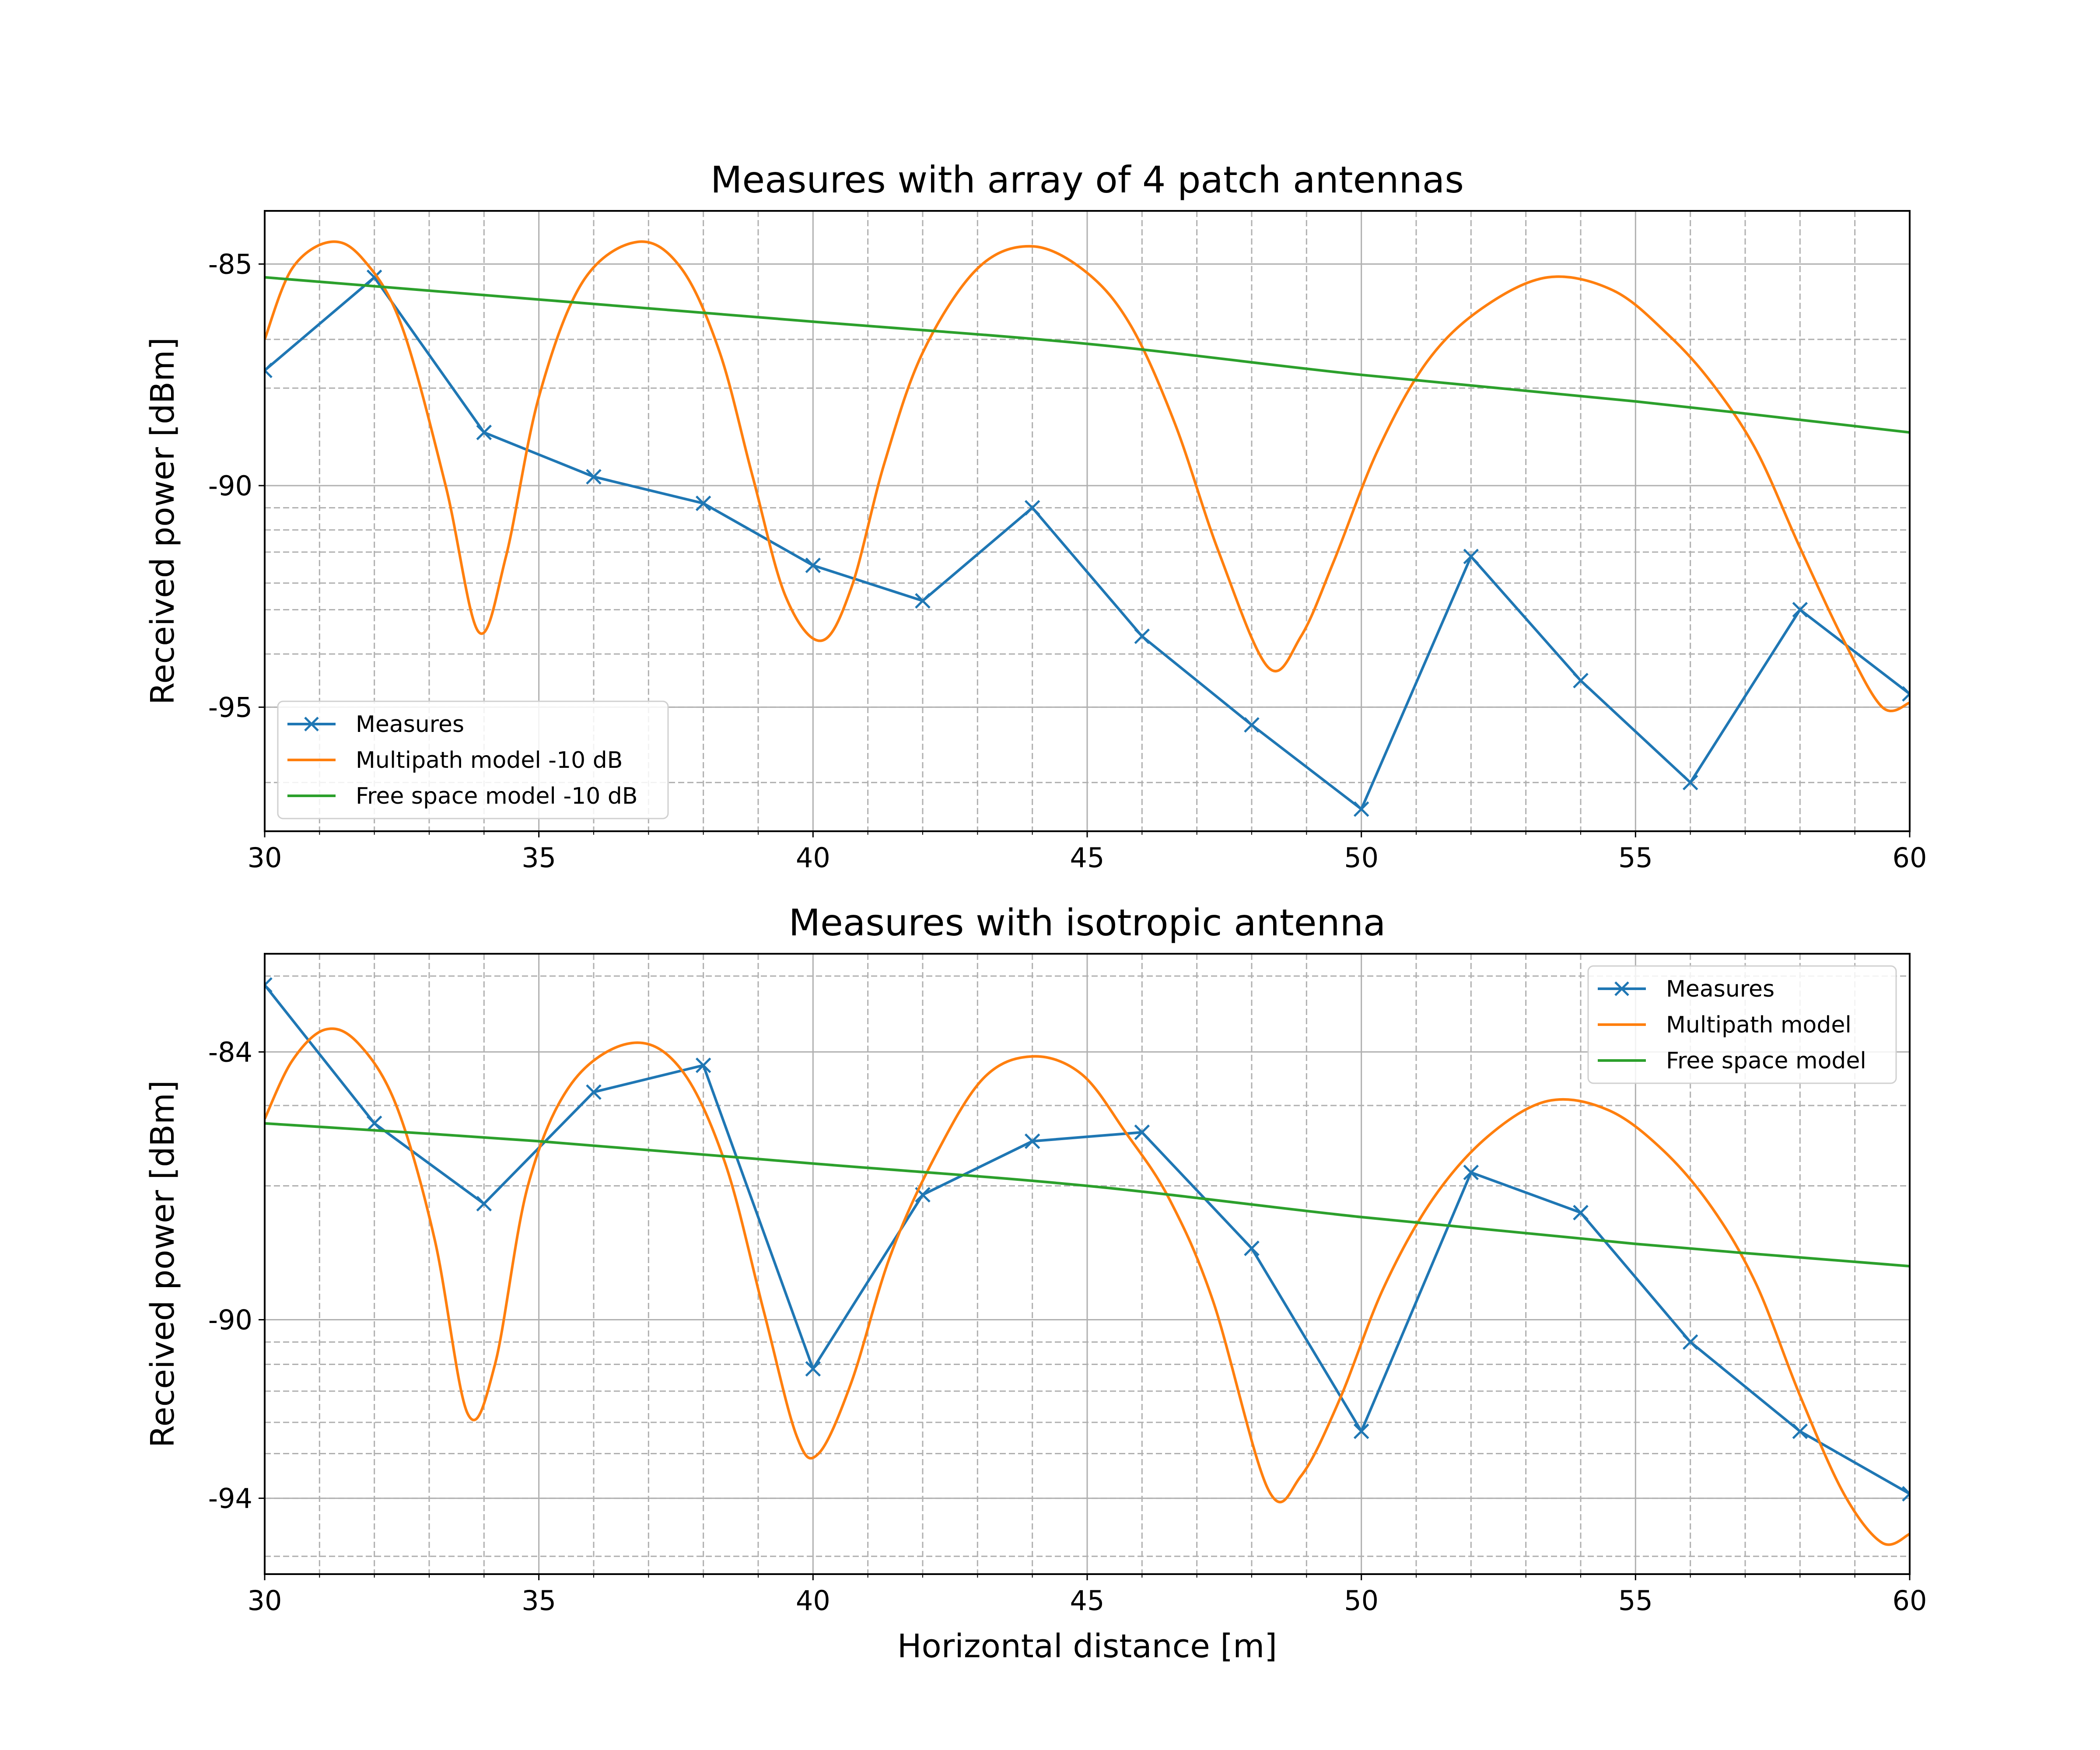  Describe the element at coordinates (230, 1052) in the screenshot. I see `y-tick-label: -84` at that location.